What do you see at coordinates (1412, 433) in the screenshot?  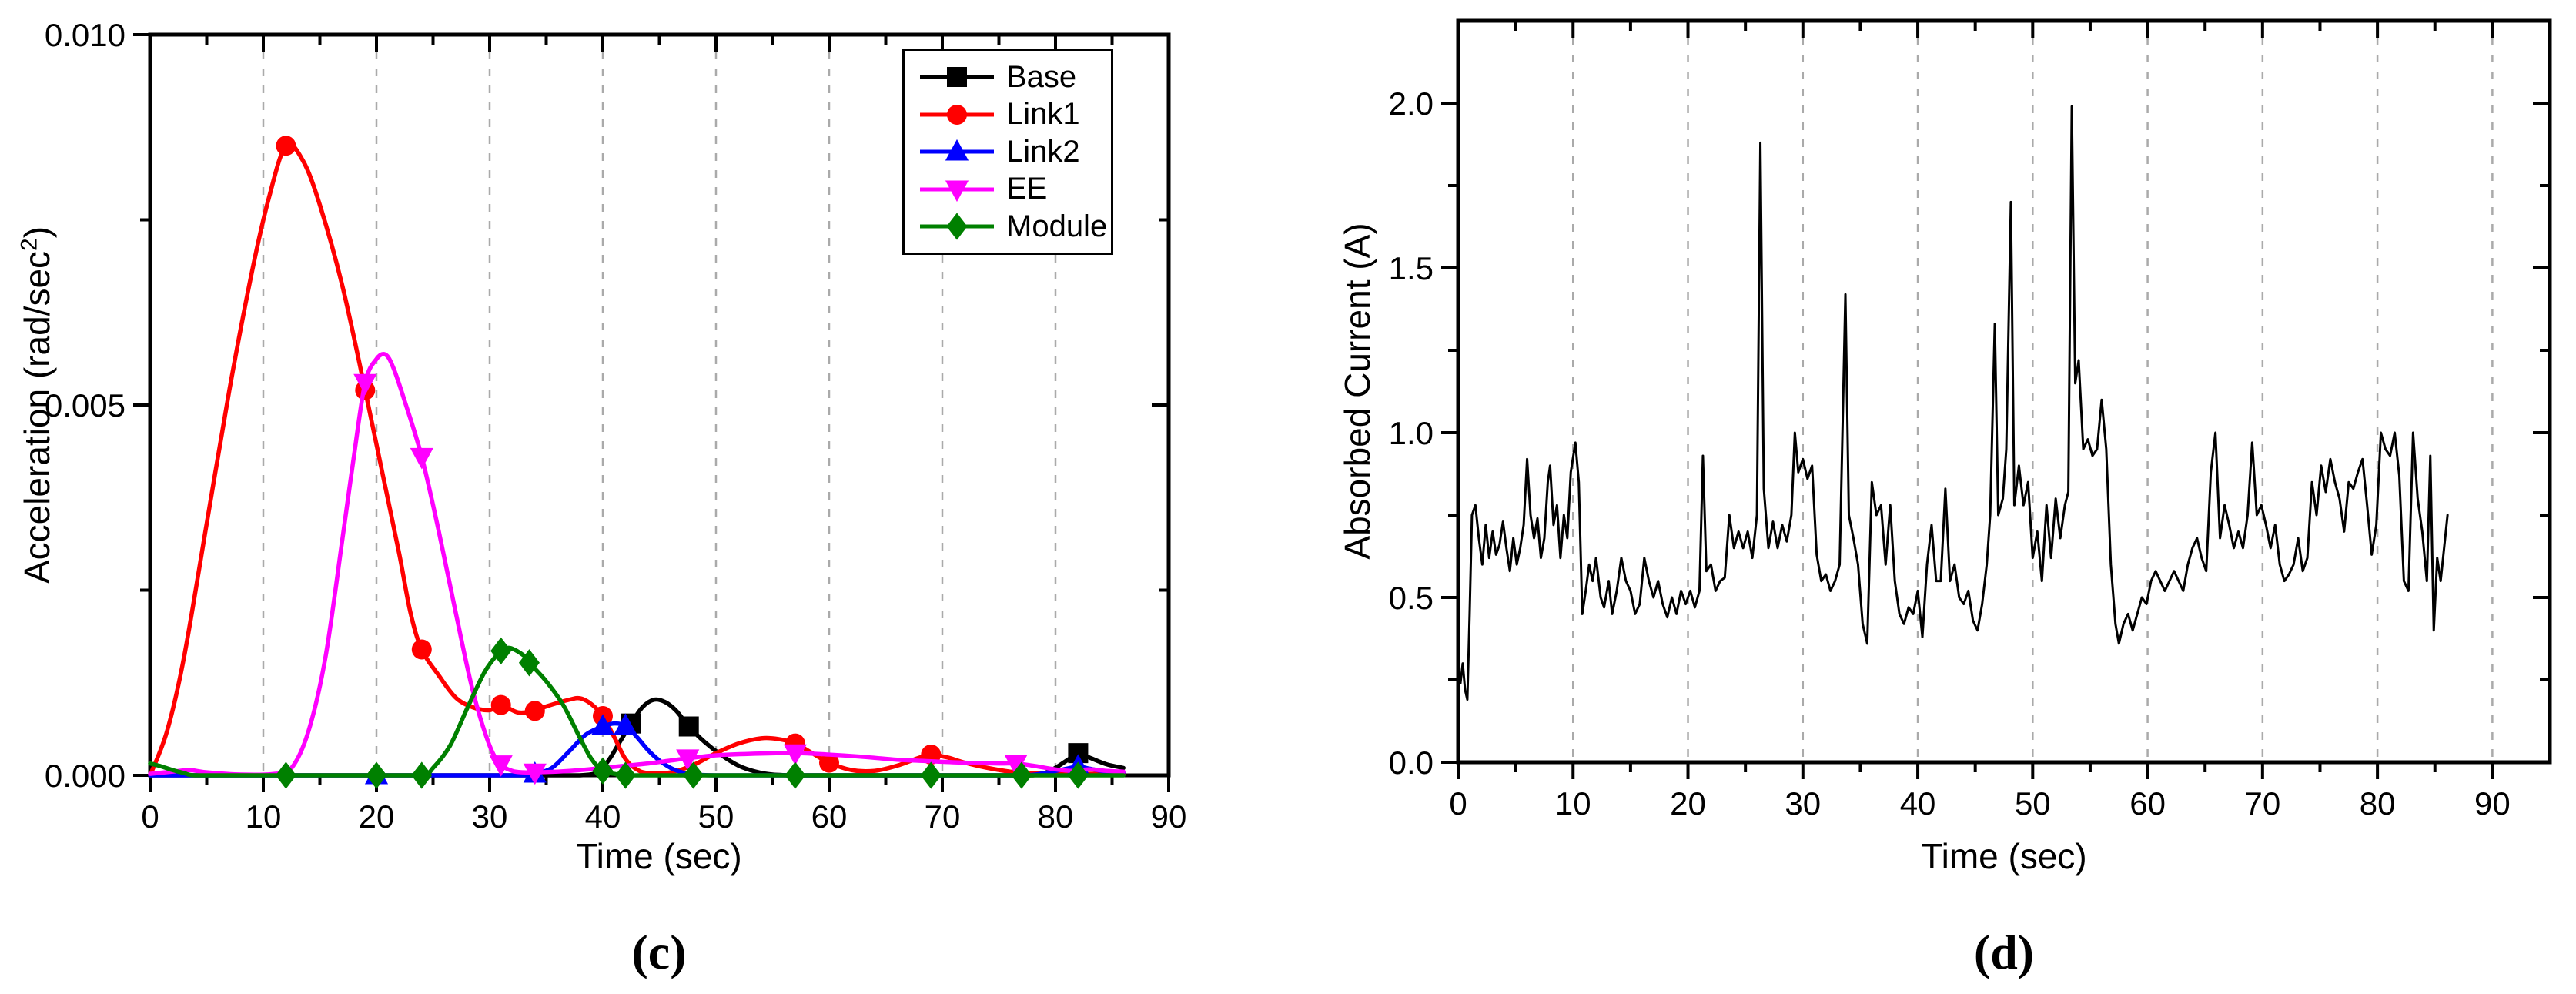 I see `y-tick-label: 1.0` at bounding box center [1412, 433].